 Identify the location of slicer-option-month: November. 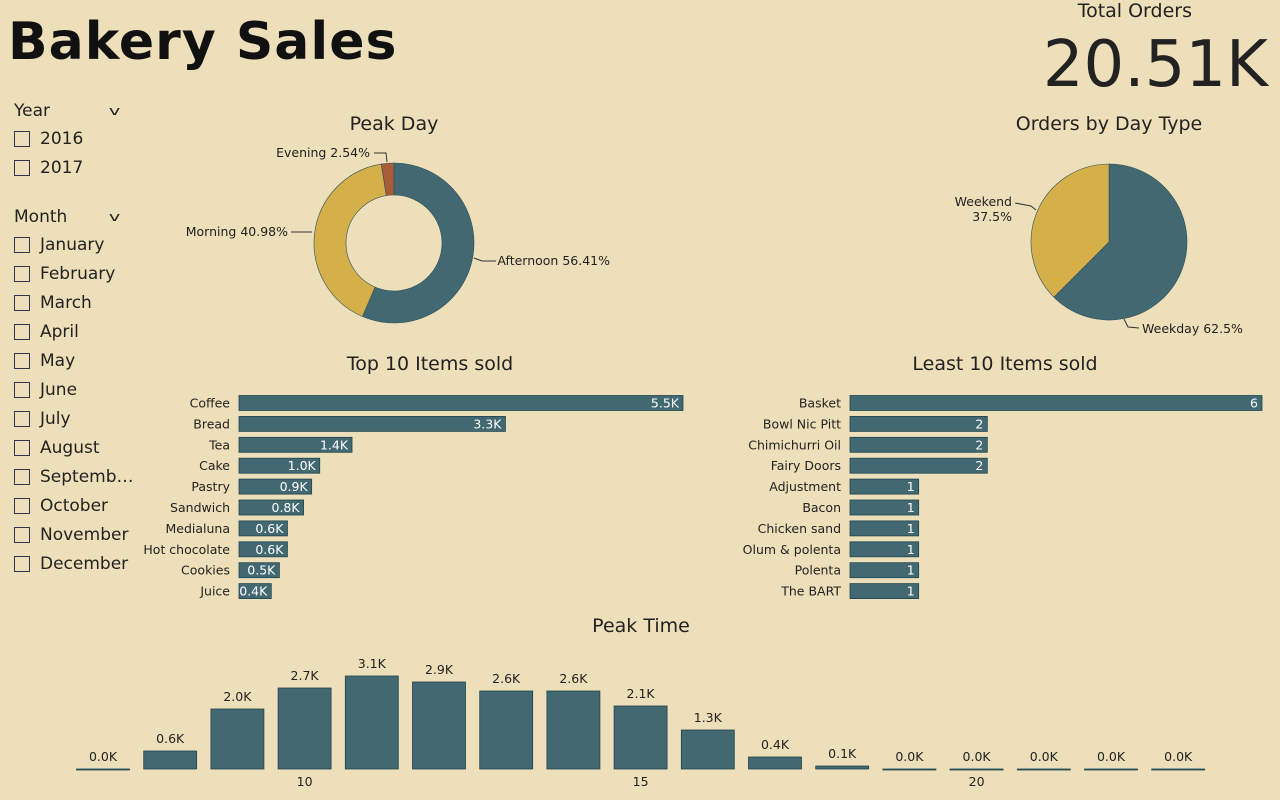
(71, 534).